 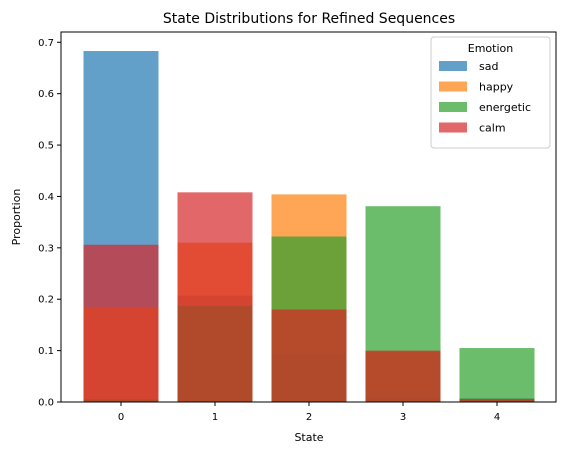 I want to click on legend-label-calm: calm, so click(x=492, y=128).